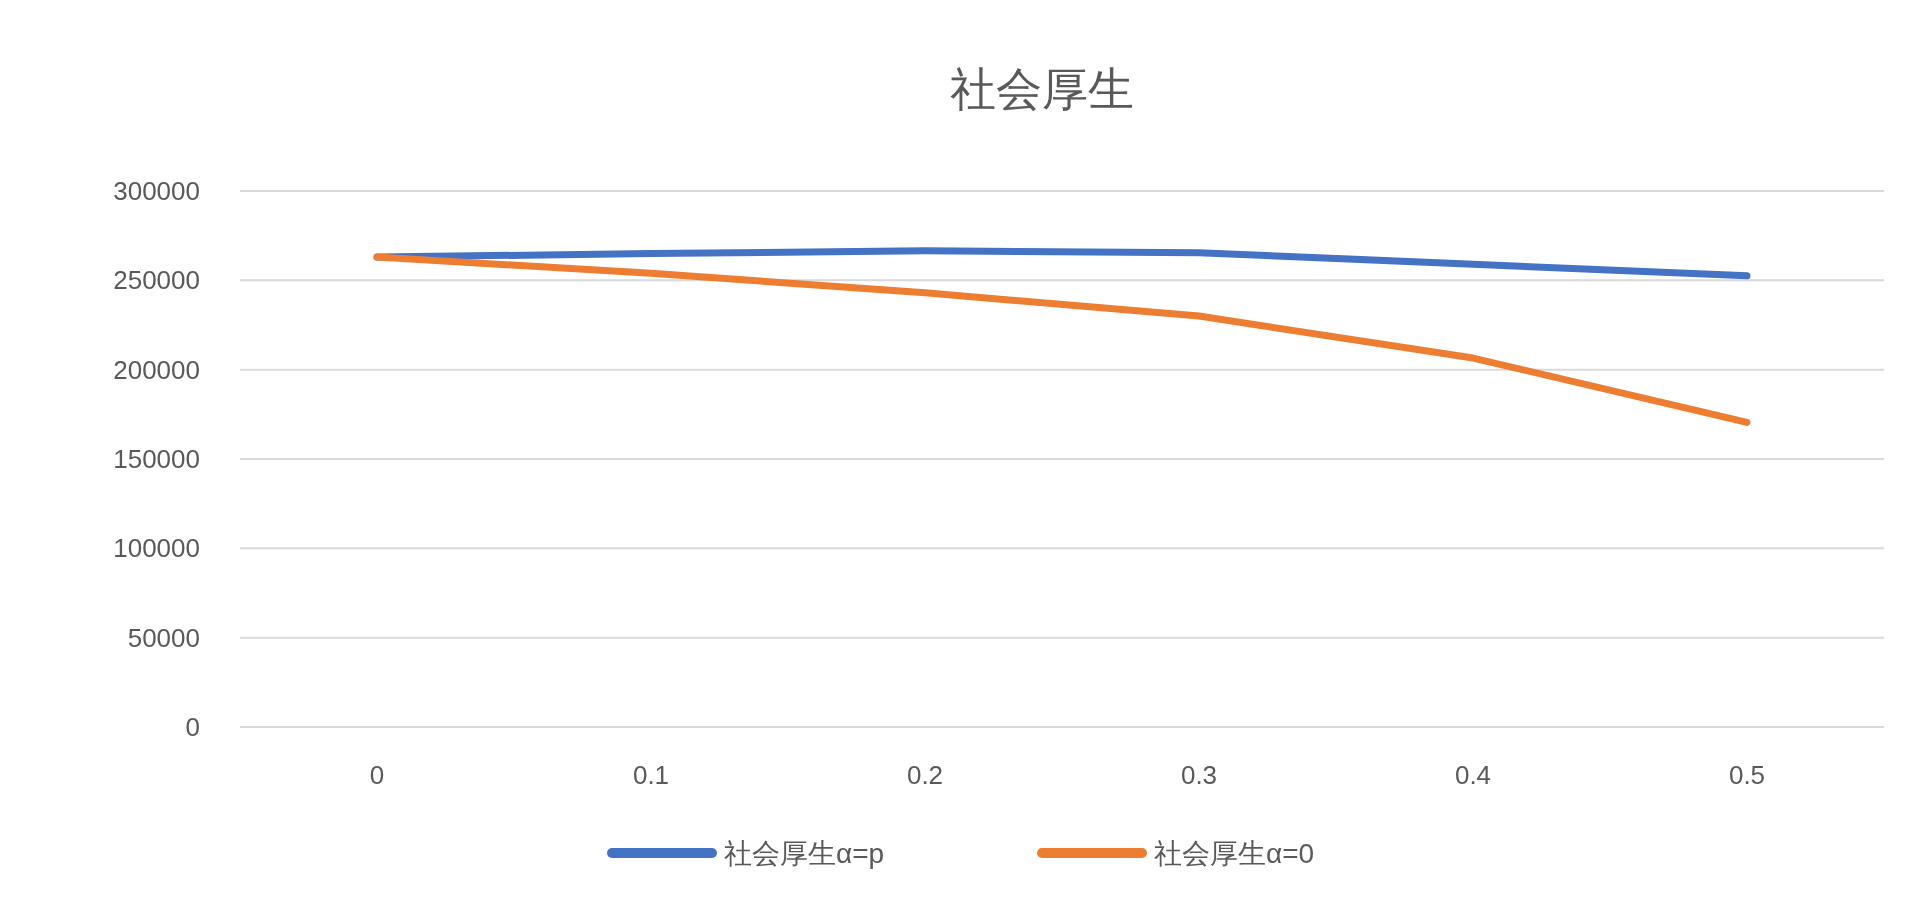 This screenshot has height=917, width=1931. What do you see at coordinates (377, 775) in the screenshot?
I see `x-tick-label: 0` at bounding box center [377, 775].